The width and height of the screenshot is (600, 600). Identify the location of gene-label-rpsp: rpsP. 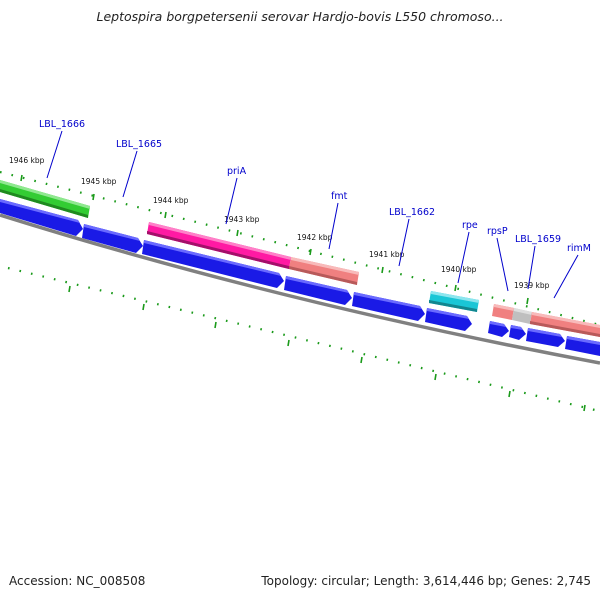
(497, 231).